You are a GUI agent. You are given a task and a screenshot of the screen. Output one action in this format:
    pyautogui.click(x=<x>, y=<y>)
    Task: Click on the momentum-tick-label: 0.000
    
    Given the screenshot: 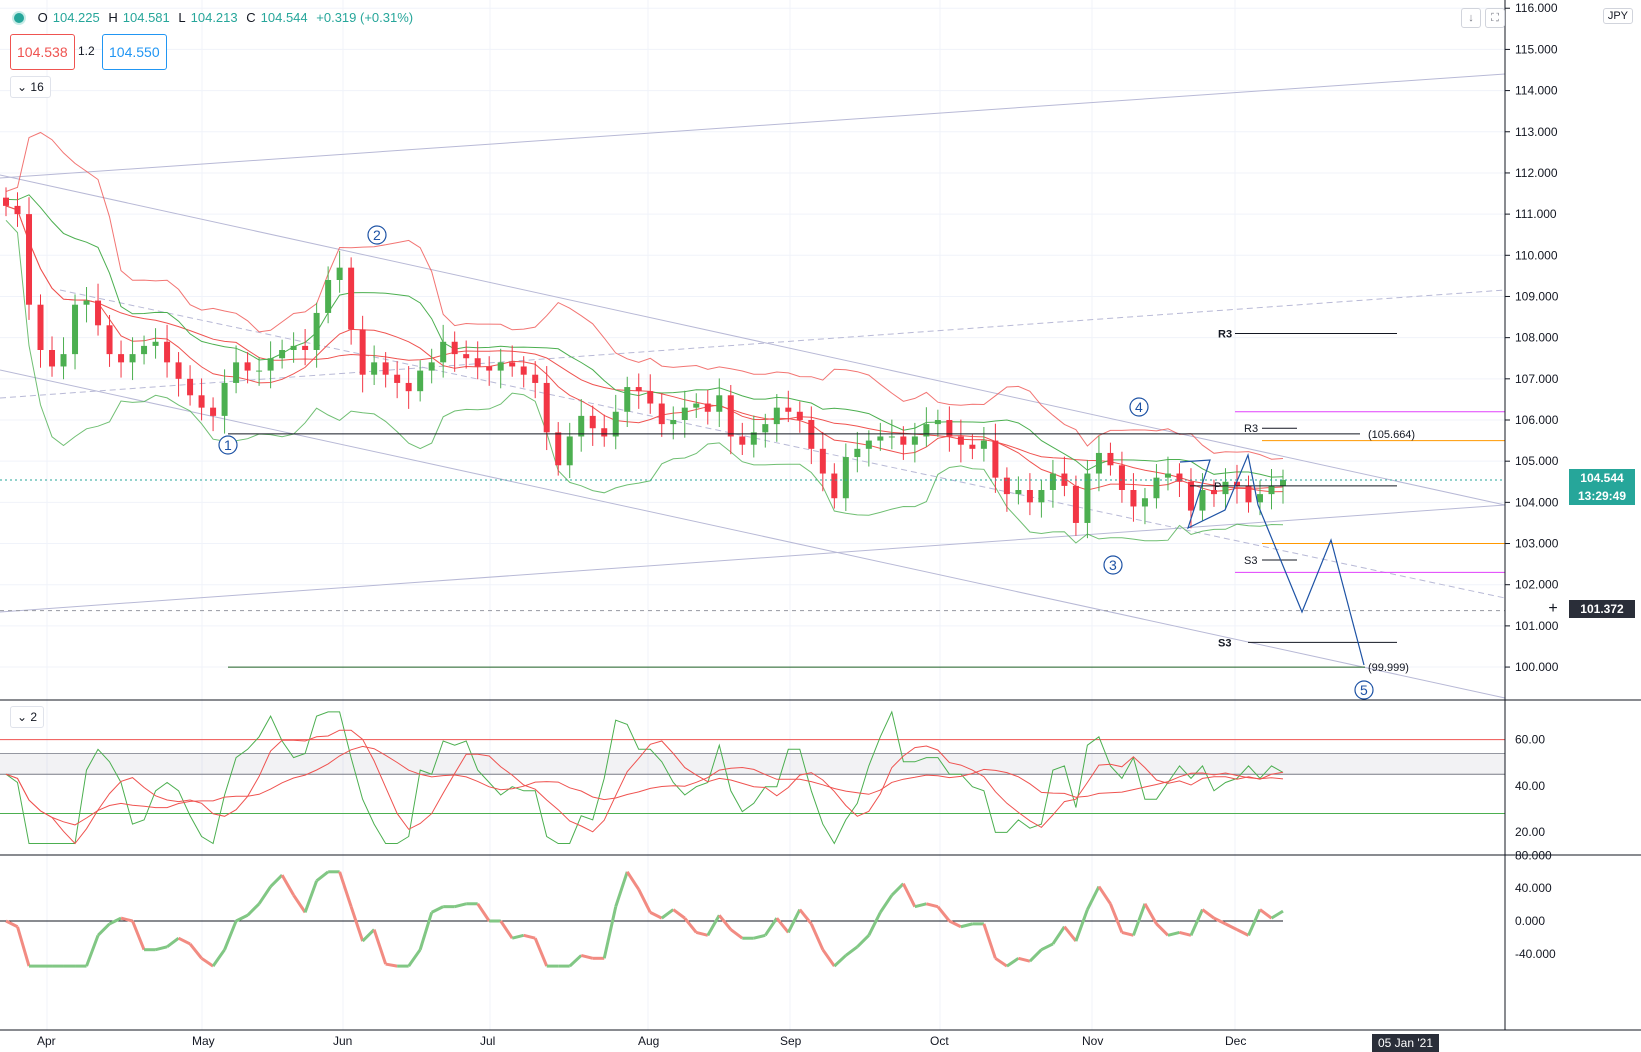 What is the action you would take?
    pyautogui.click(x=1530, y=921)
    